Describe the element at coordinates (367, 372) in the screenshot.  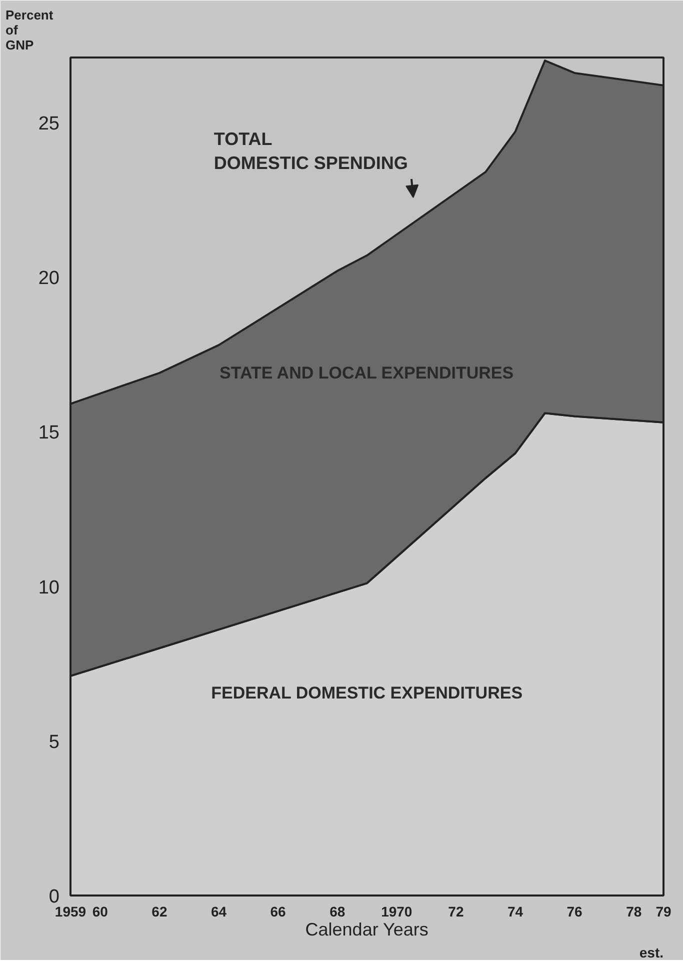
I see `series-label: STATE AND LOCAL EXPENDITURES` at that location.